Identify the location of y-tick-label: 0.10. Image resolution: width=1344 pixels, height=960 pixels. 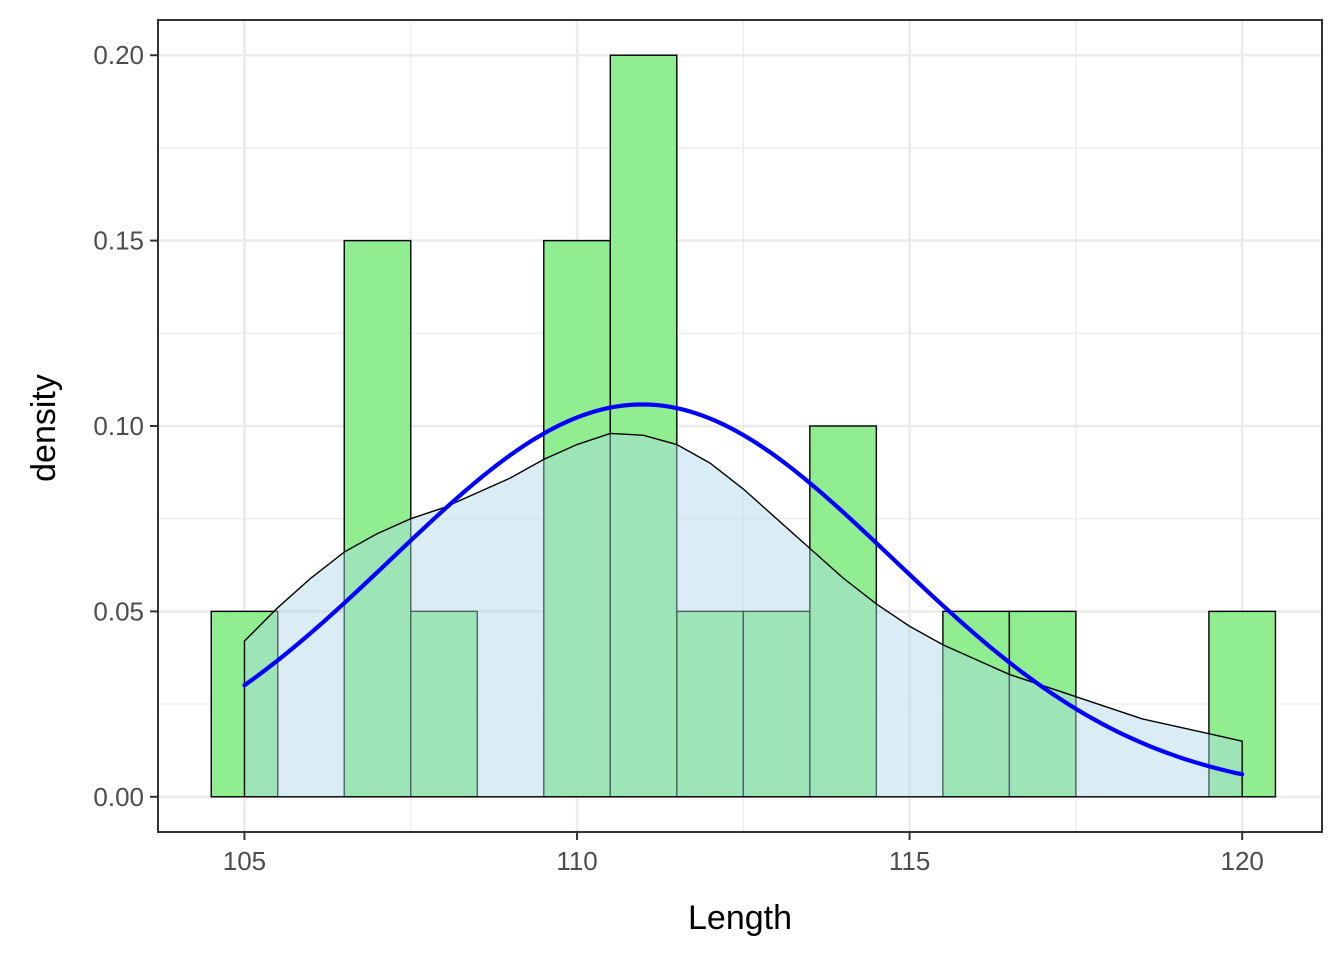
(118, 426).